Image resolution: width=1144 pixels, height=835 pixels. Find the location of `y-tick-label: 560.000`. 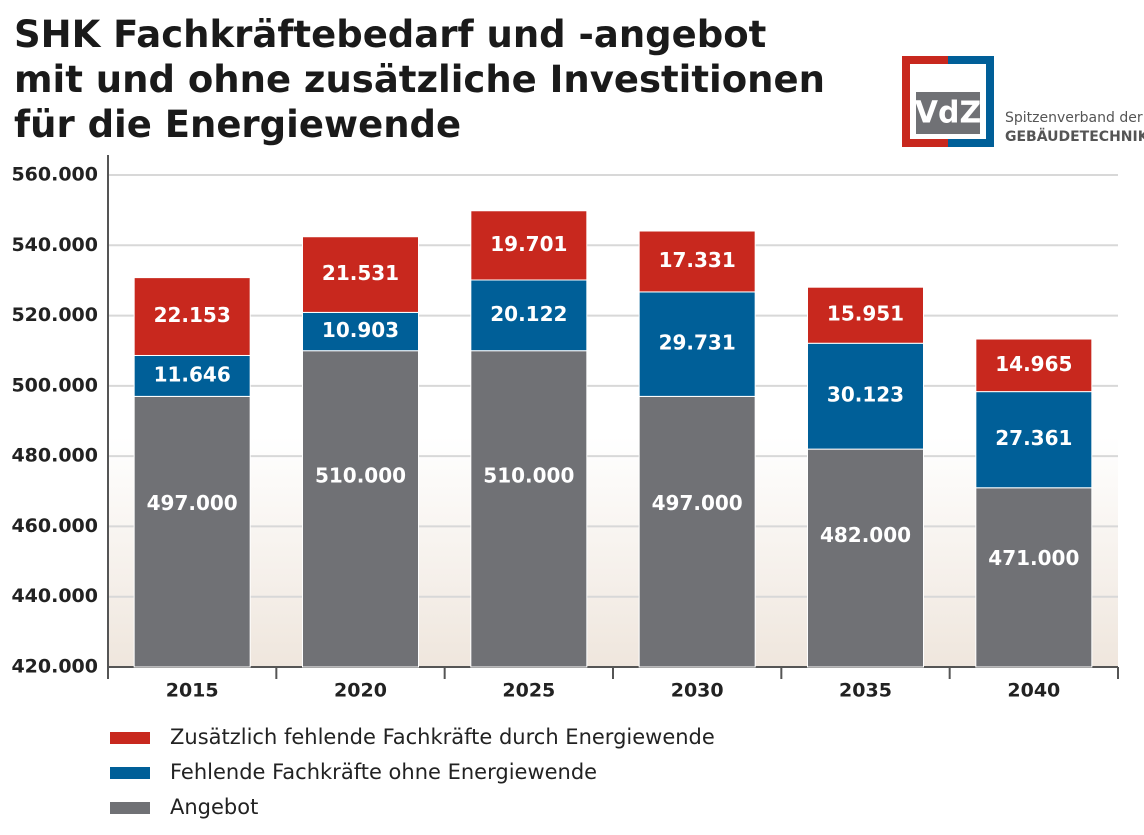

y-tick-label: 560.000 is located at coordinates (54, 175).